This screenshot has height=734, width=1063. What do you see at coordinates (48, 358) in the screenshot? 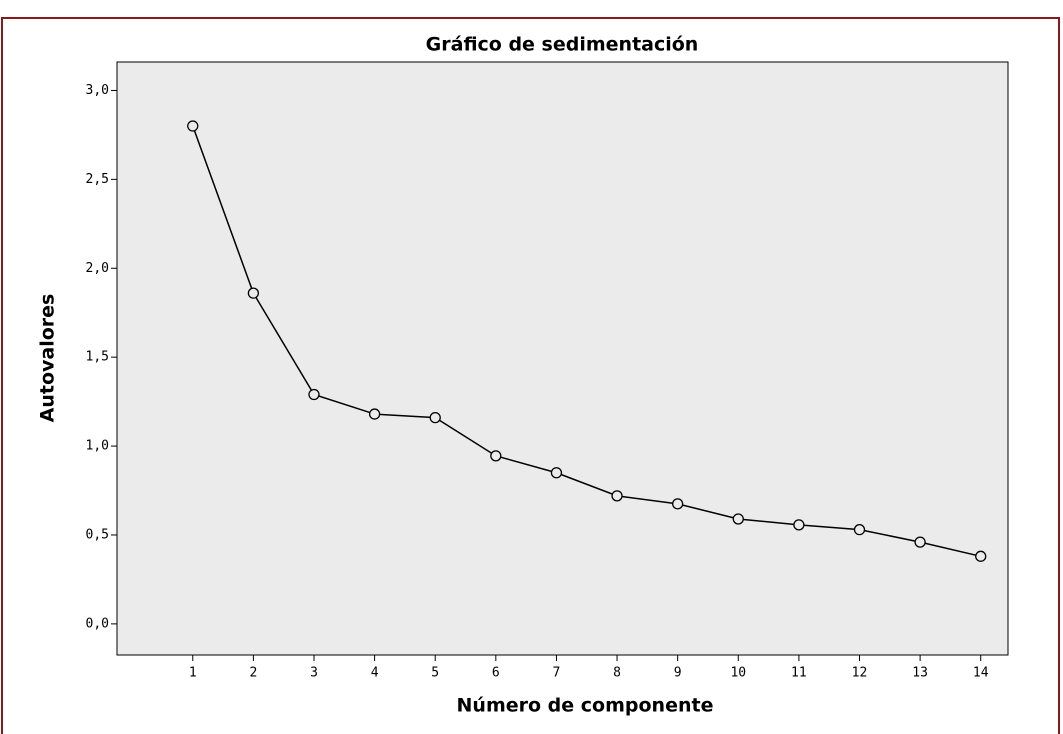
I see `y-axis-label: Autovalores` at bounding box center [48, 358].